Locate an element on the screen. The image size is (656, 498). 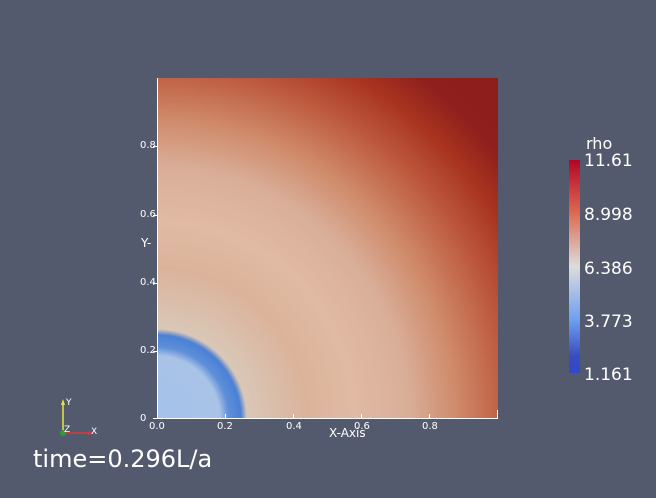
colorbar-label: 6.386 is located at coordinates (608, 269).